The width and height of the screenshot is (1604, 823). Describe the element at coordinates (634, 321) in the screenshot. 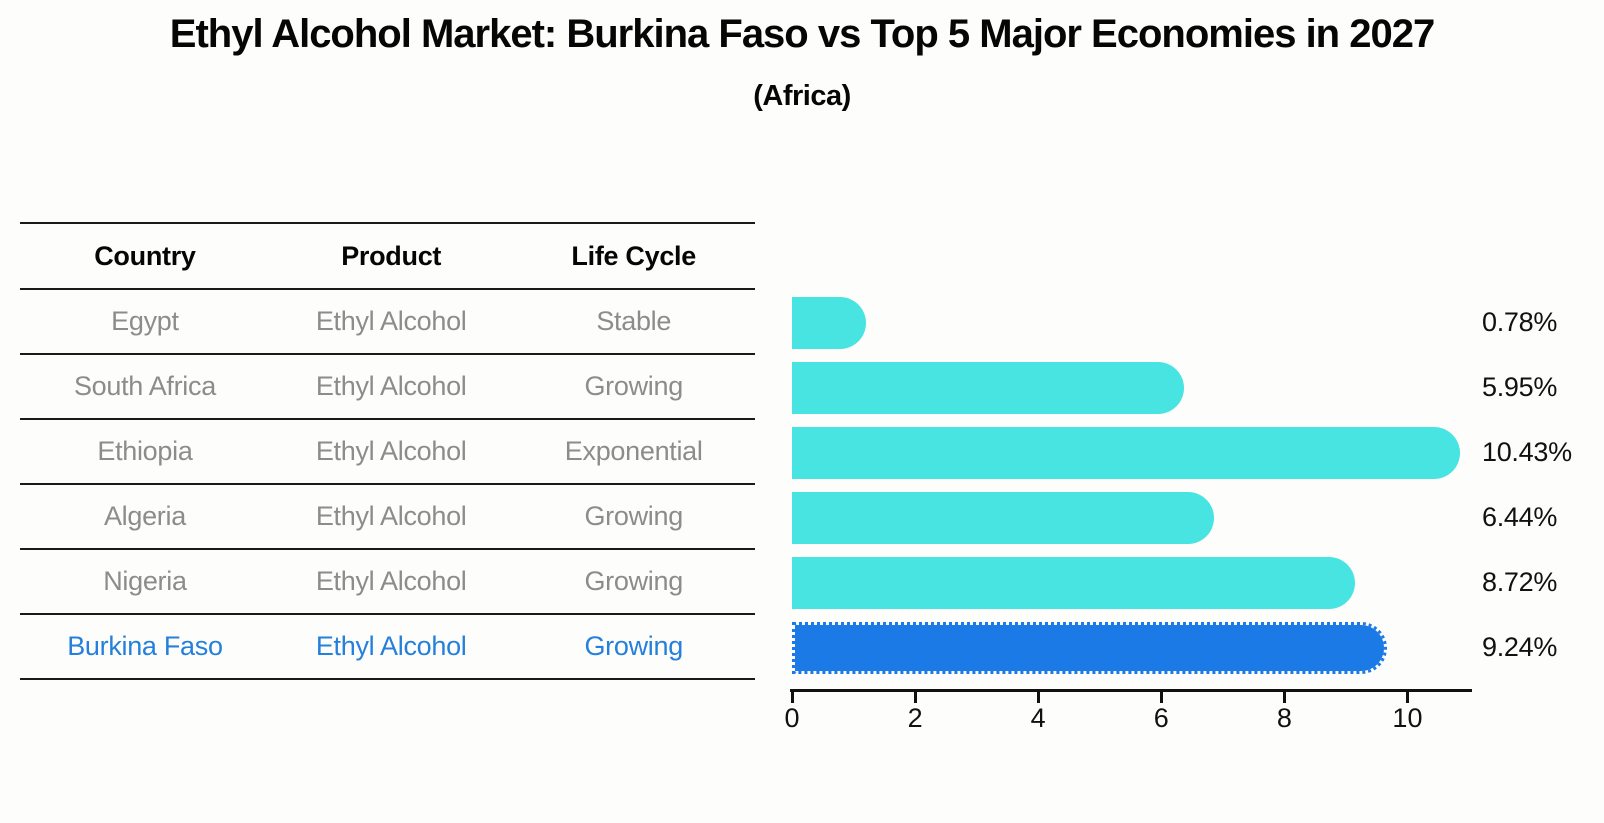

I see `life-cycle-cell: Stable` at that location.